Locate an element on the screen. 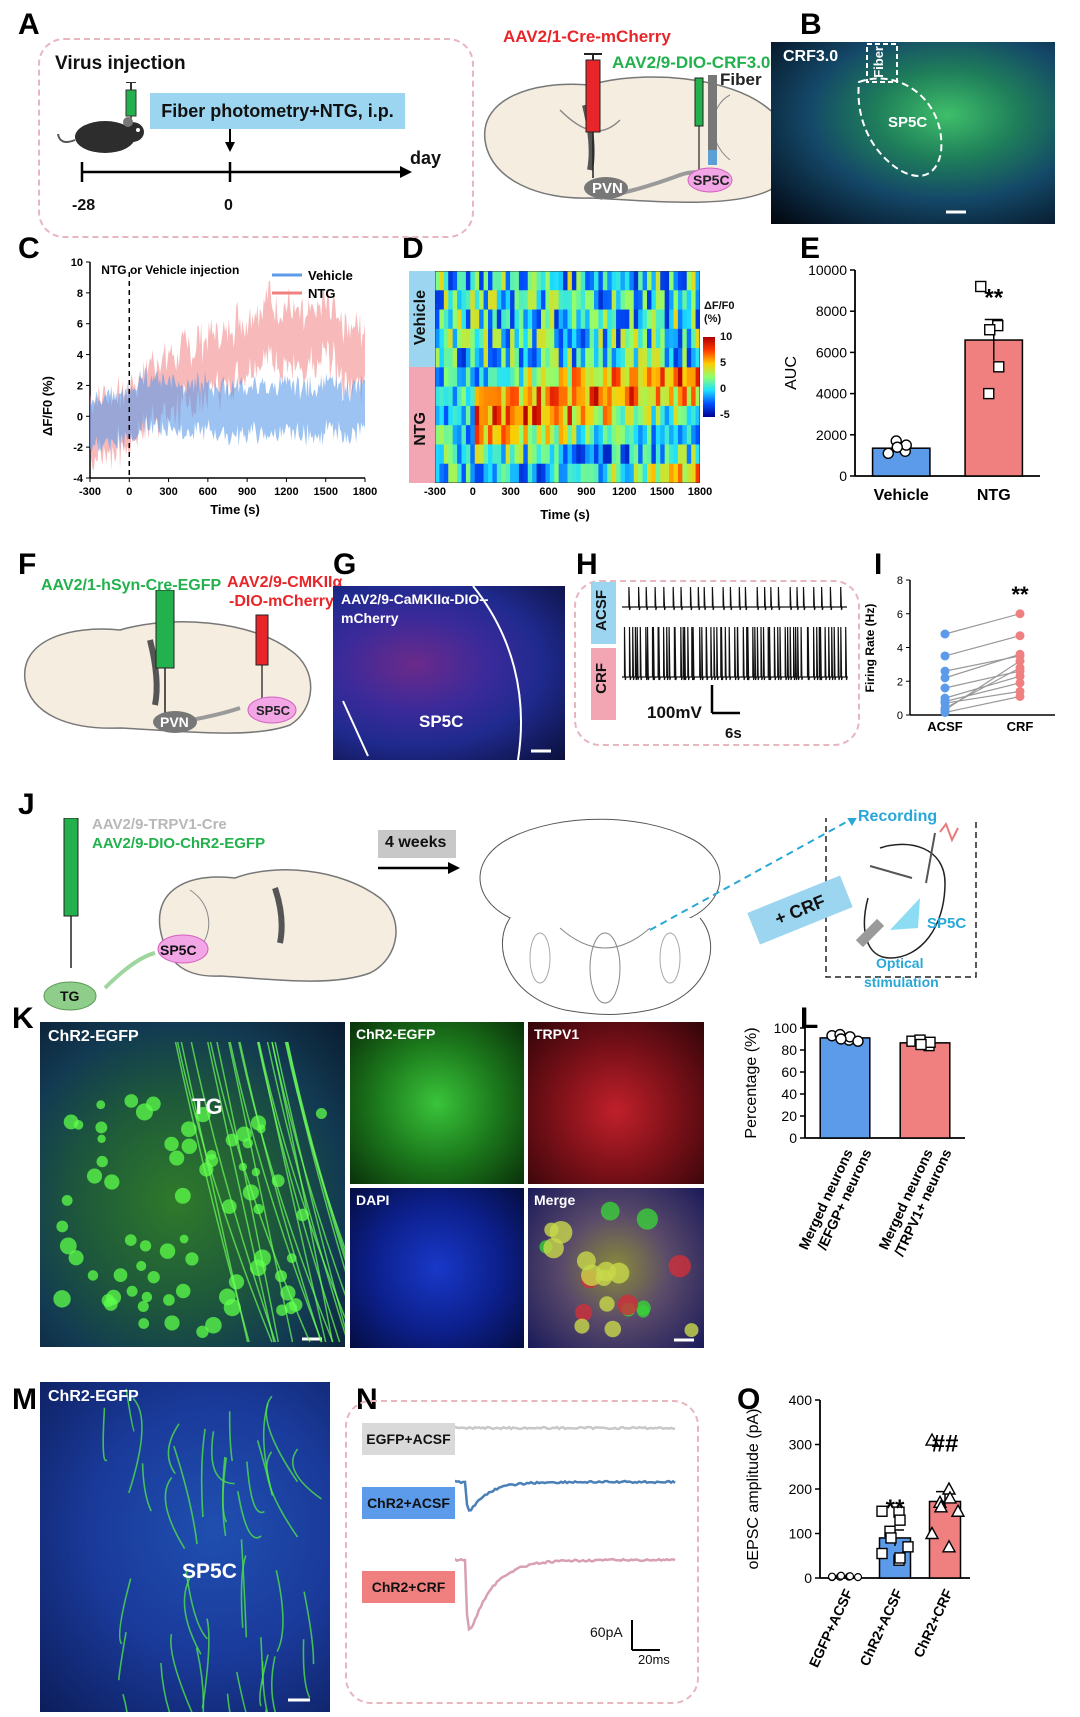 Image resolution: width=1080 pixels, height=1717 pixels. heatmap is located at coordinates (567, 377).